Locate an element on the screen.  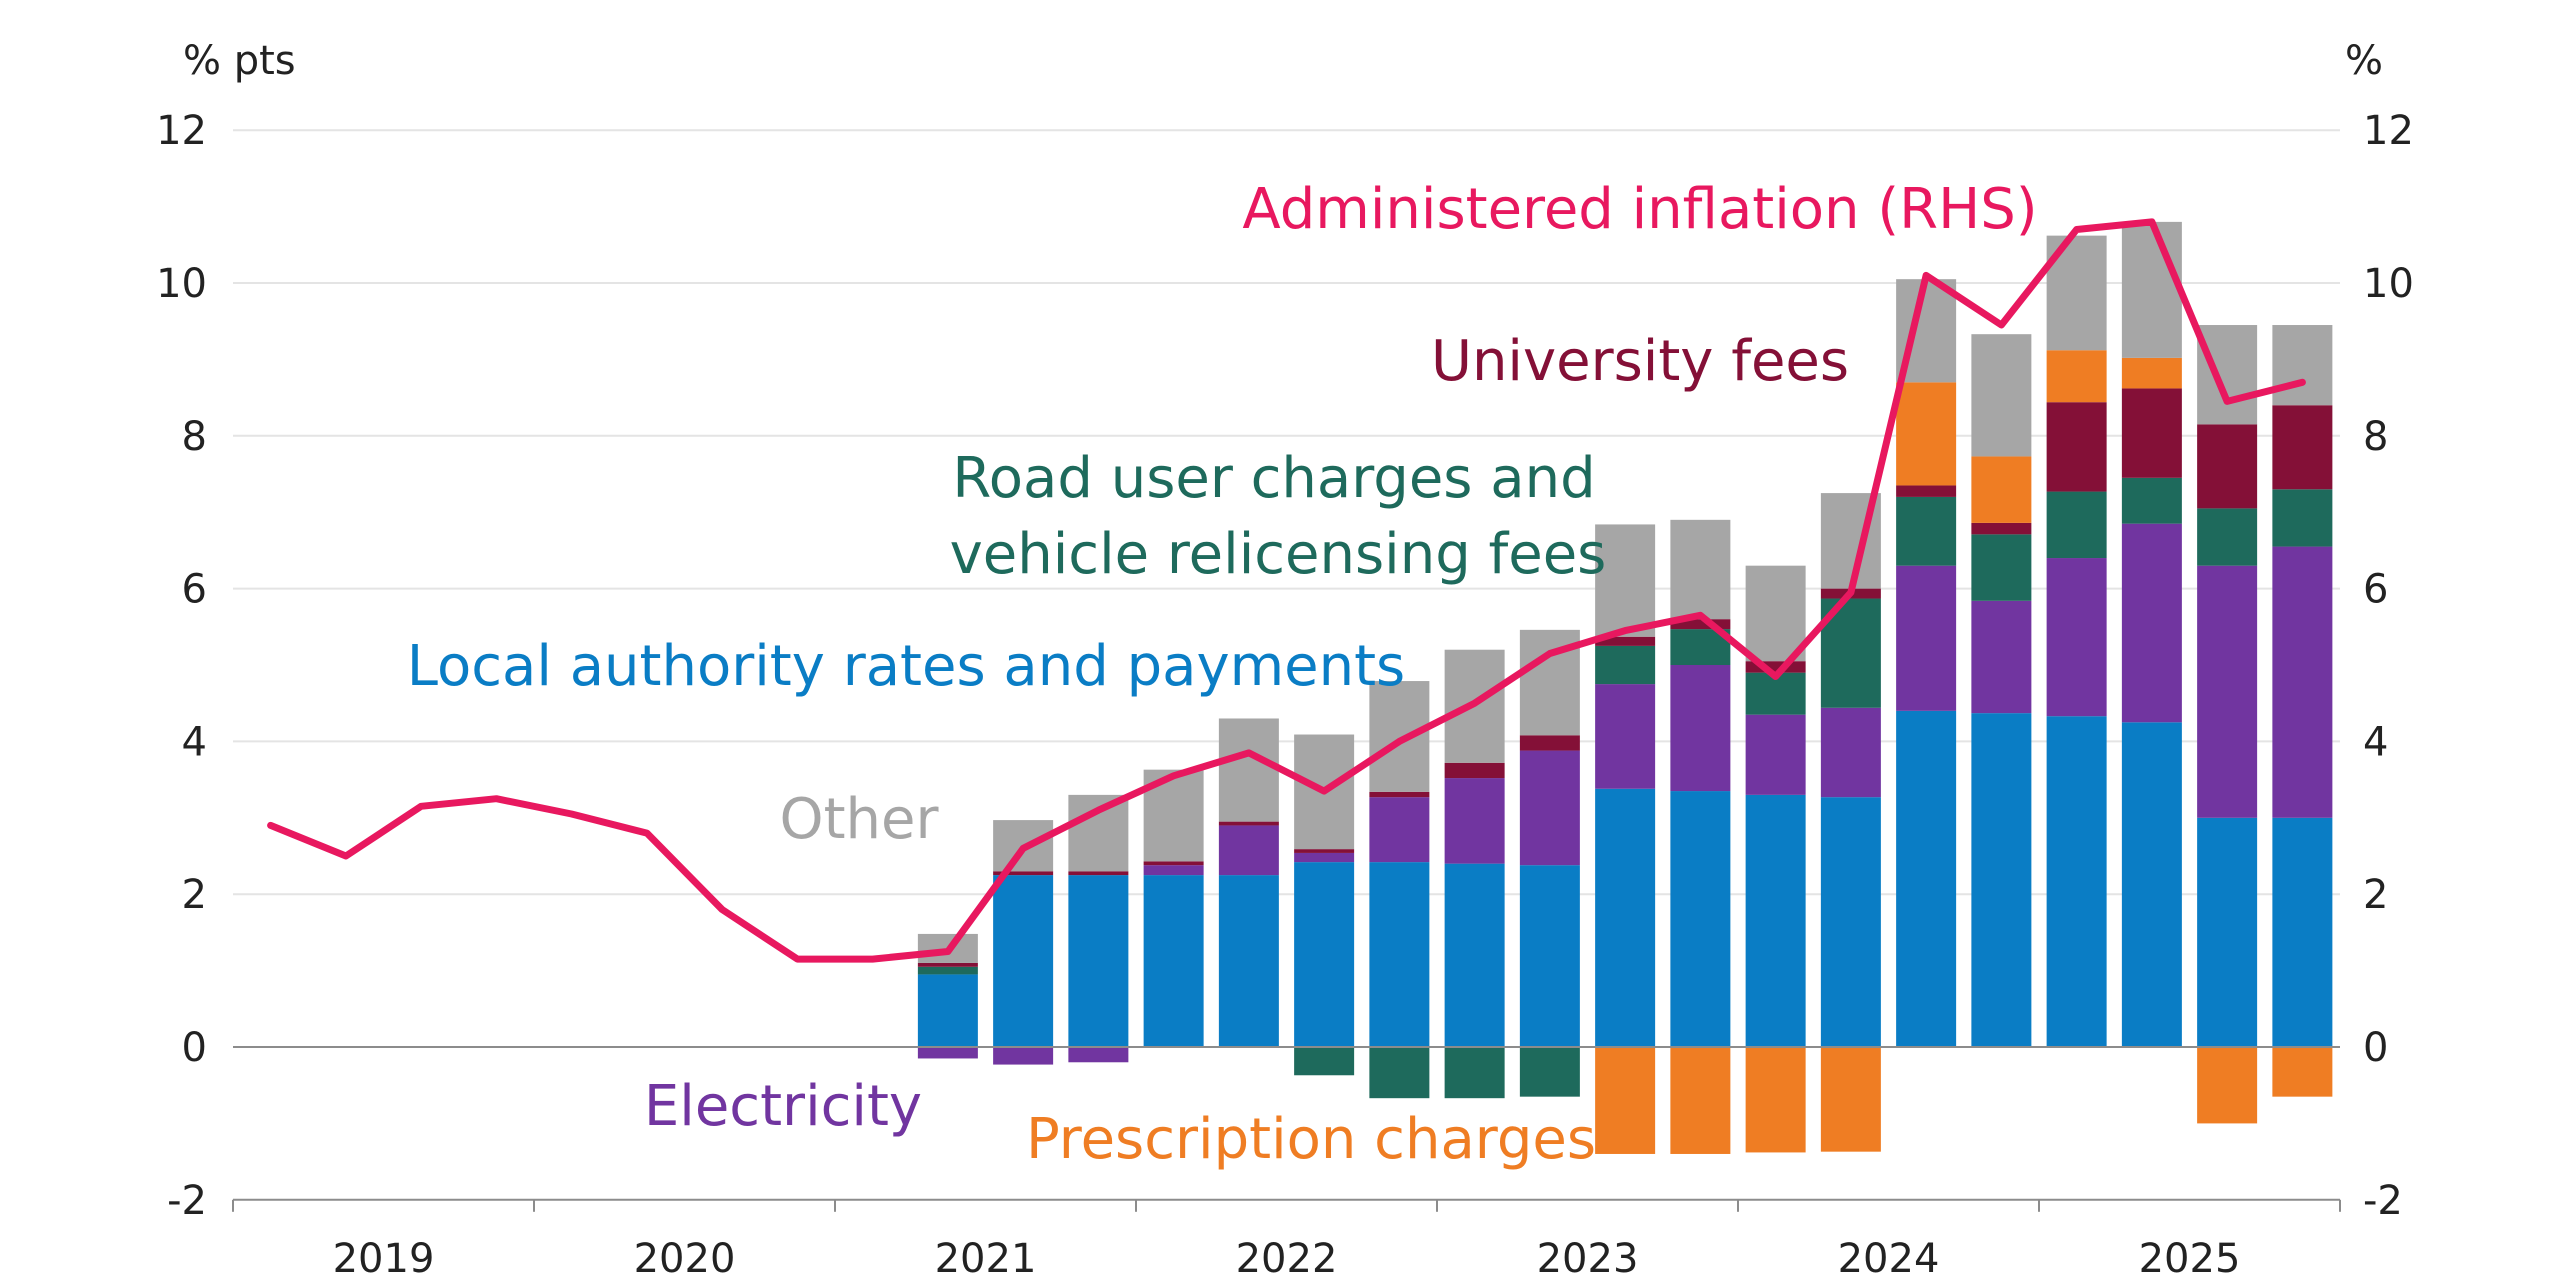
left-tick-label: 10 is located at coordinates (181, 284).